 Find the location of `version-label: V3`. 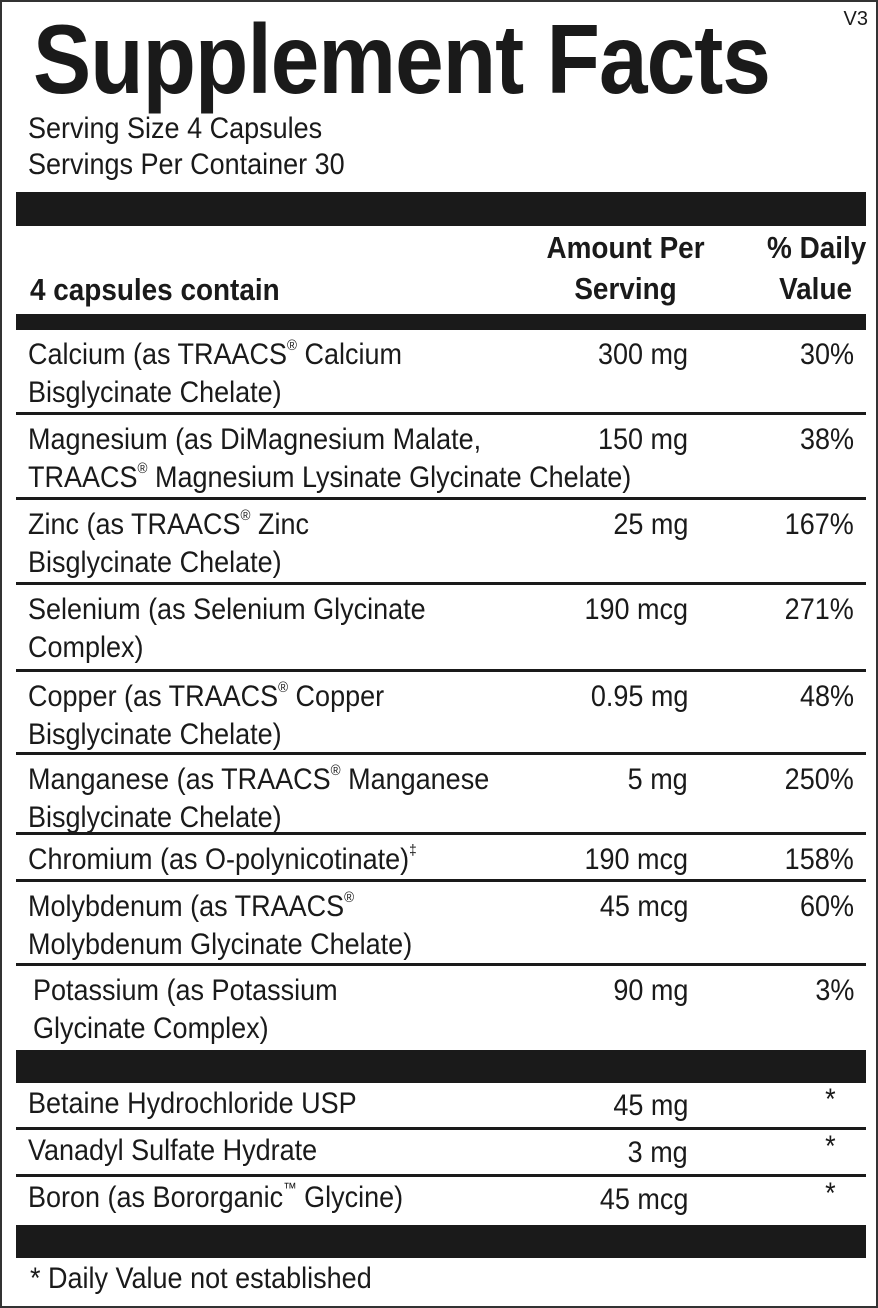

version-label: V3 is located at coordinates (855, 19).